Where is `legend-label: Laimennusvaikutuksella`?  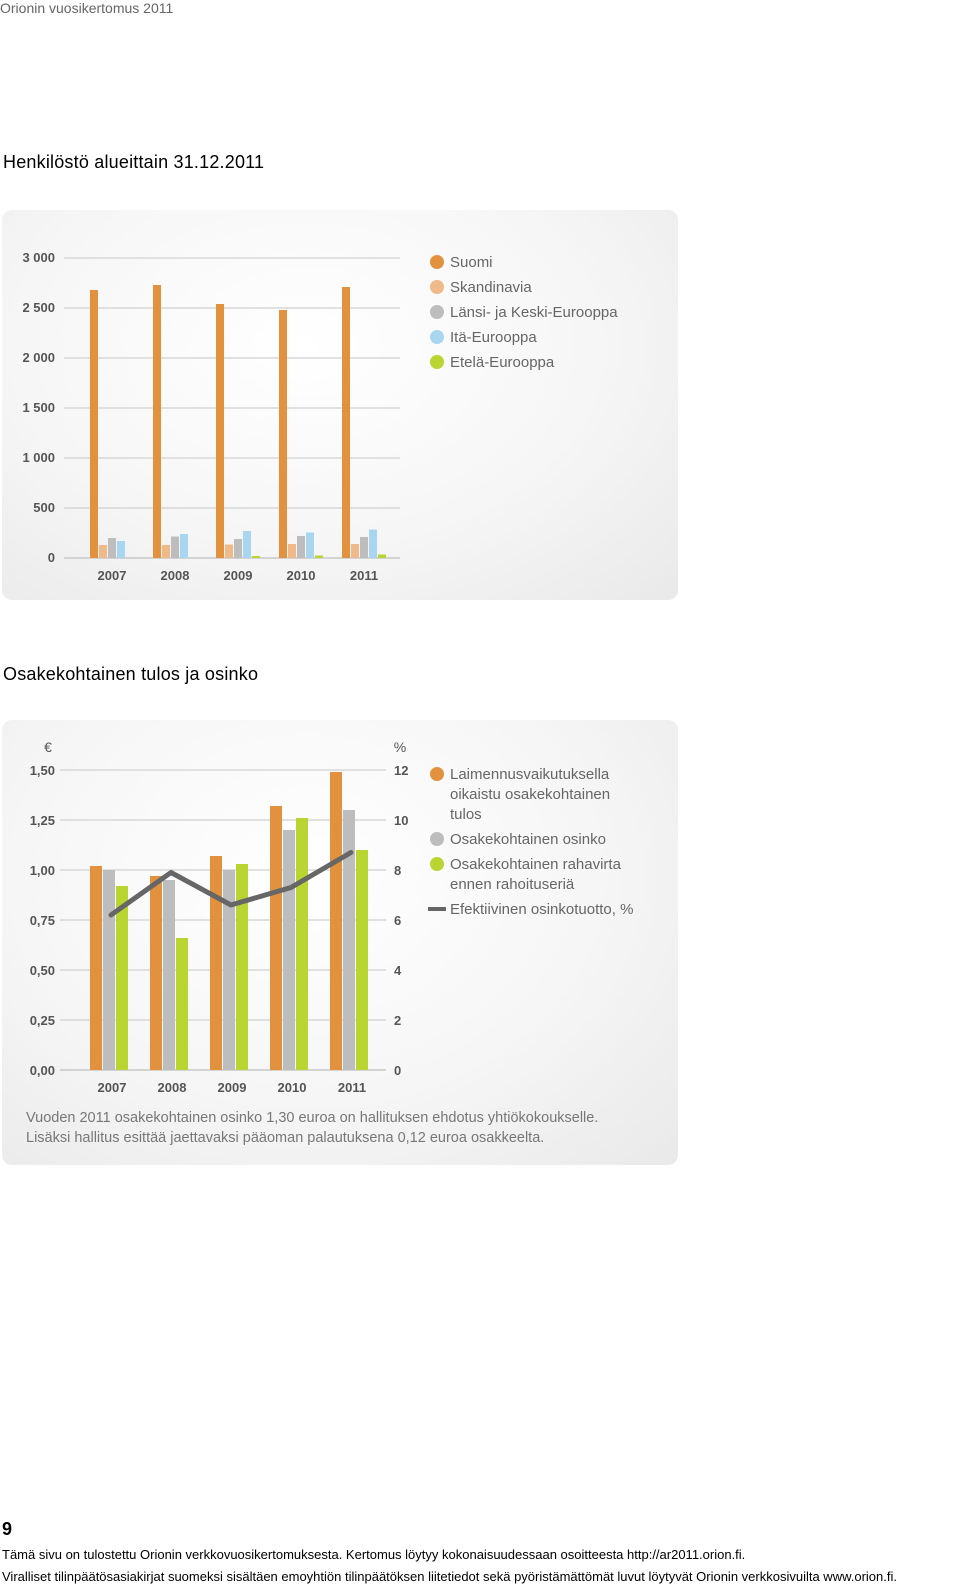
legend-label: Laimennusvaikutuksella is located at coordinates (530, 774).